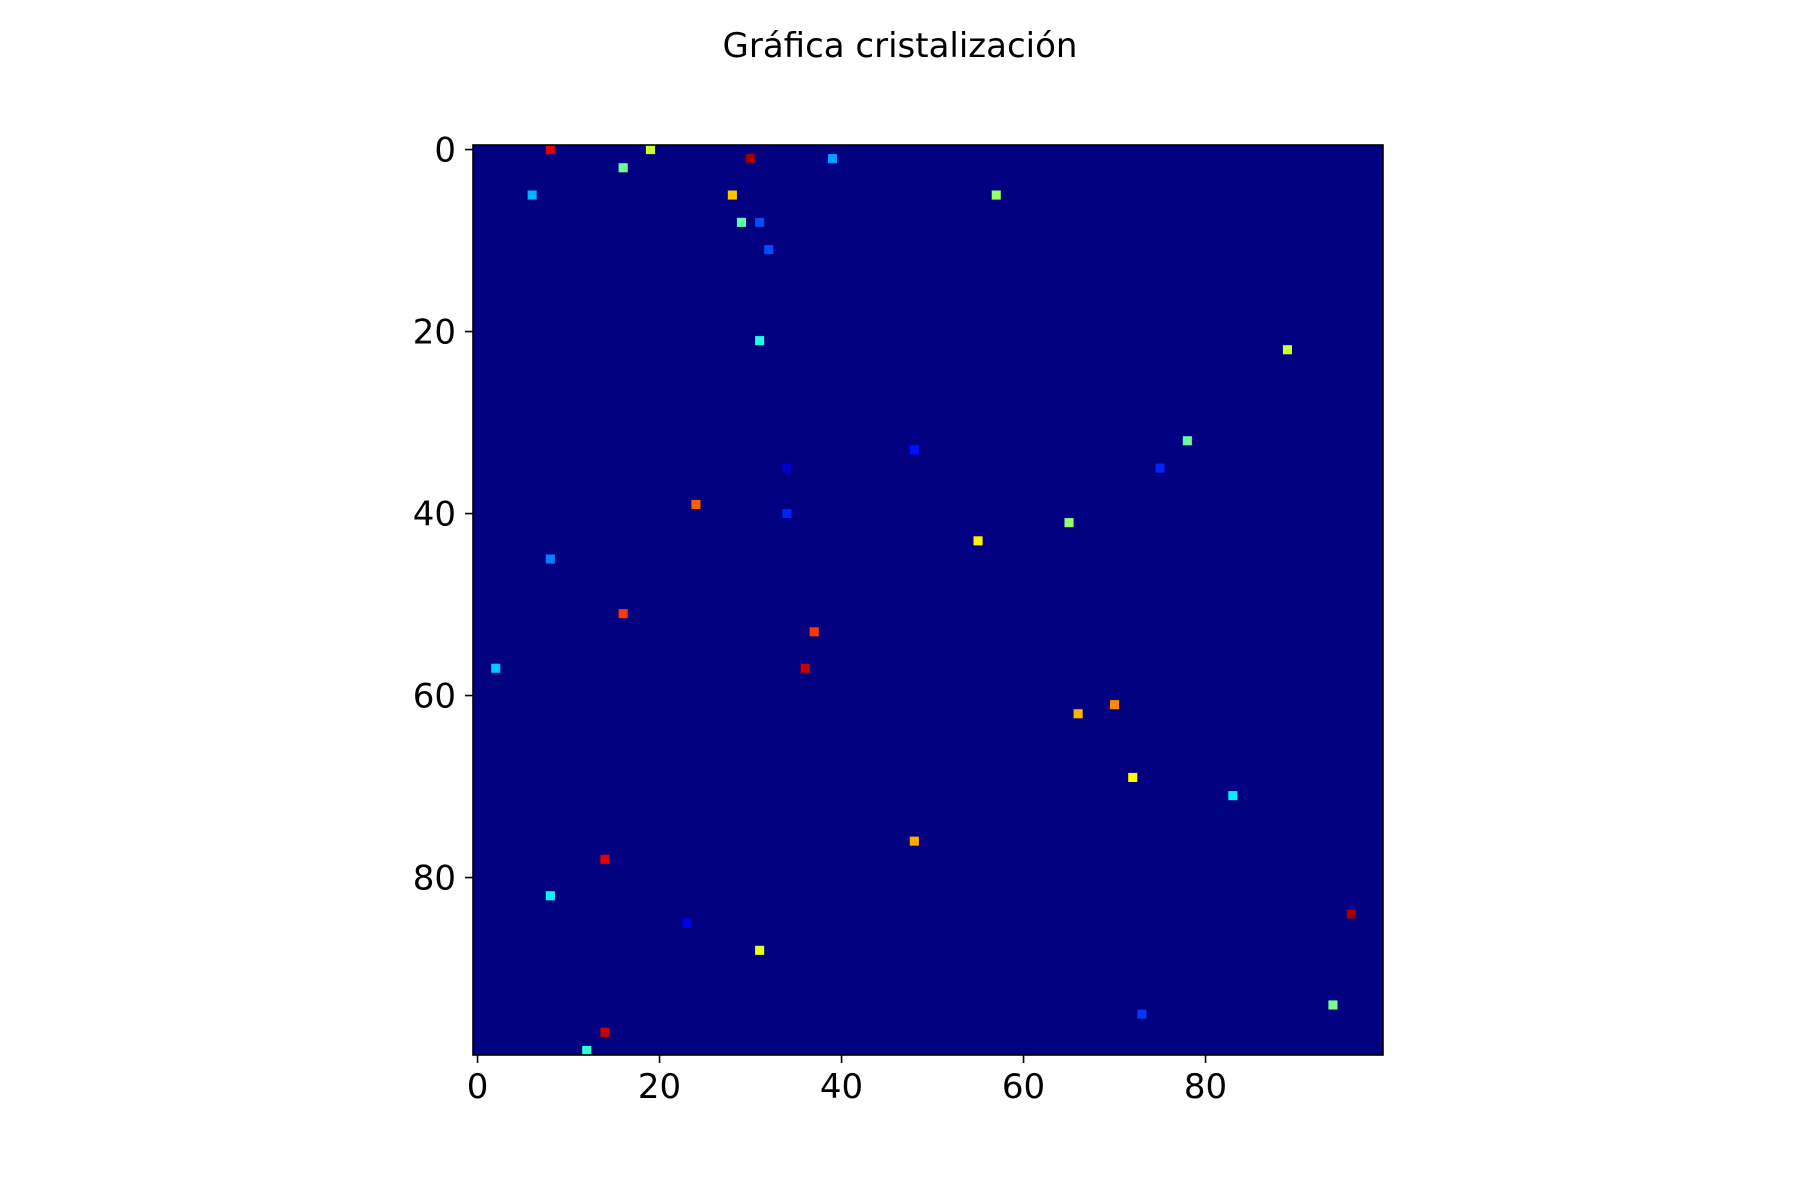 This screenshot has width=1800, height=1200. Describe the element at coordinates (434, 333) in the screenshot. I see `y-tick-label: 20` at that location.